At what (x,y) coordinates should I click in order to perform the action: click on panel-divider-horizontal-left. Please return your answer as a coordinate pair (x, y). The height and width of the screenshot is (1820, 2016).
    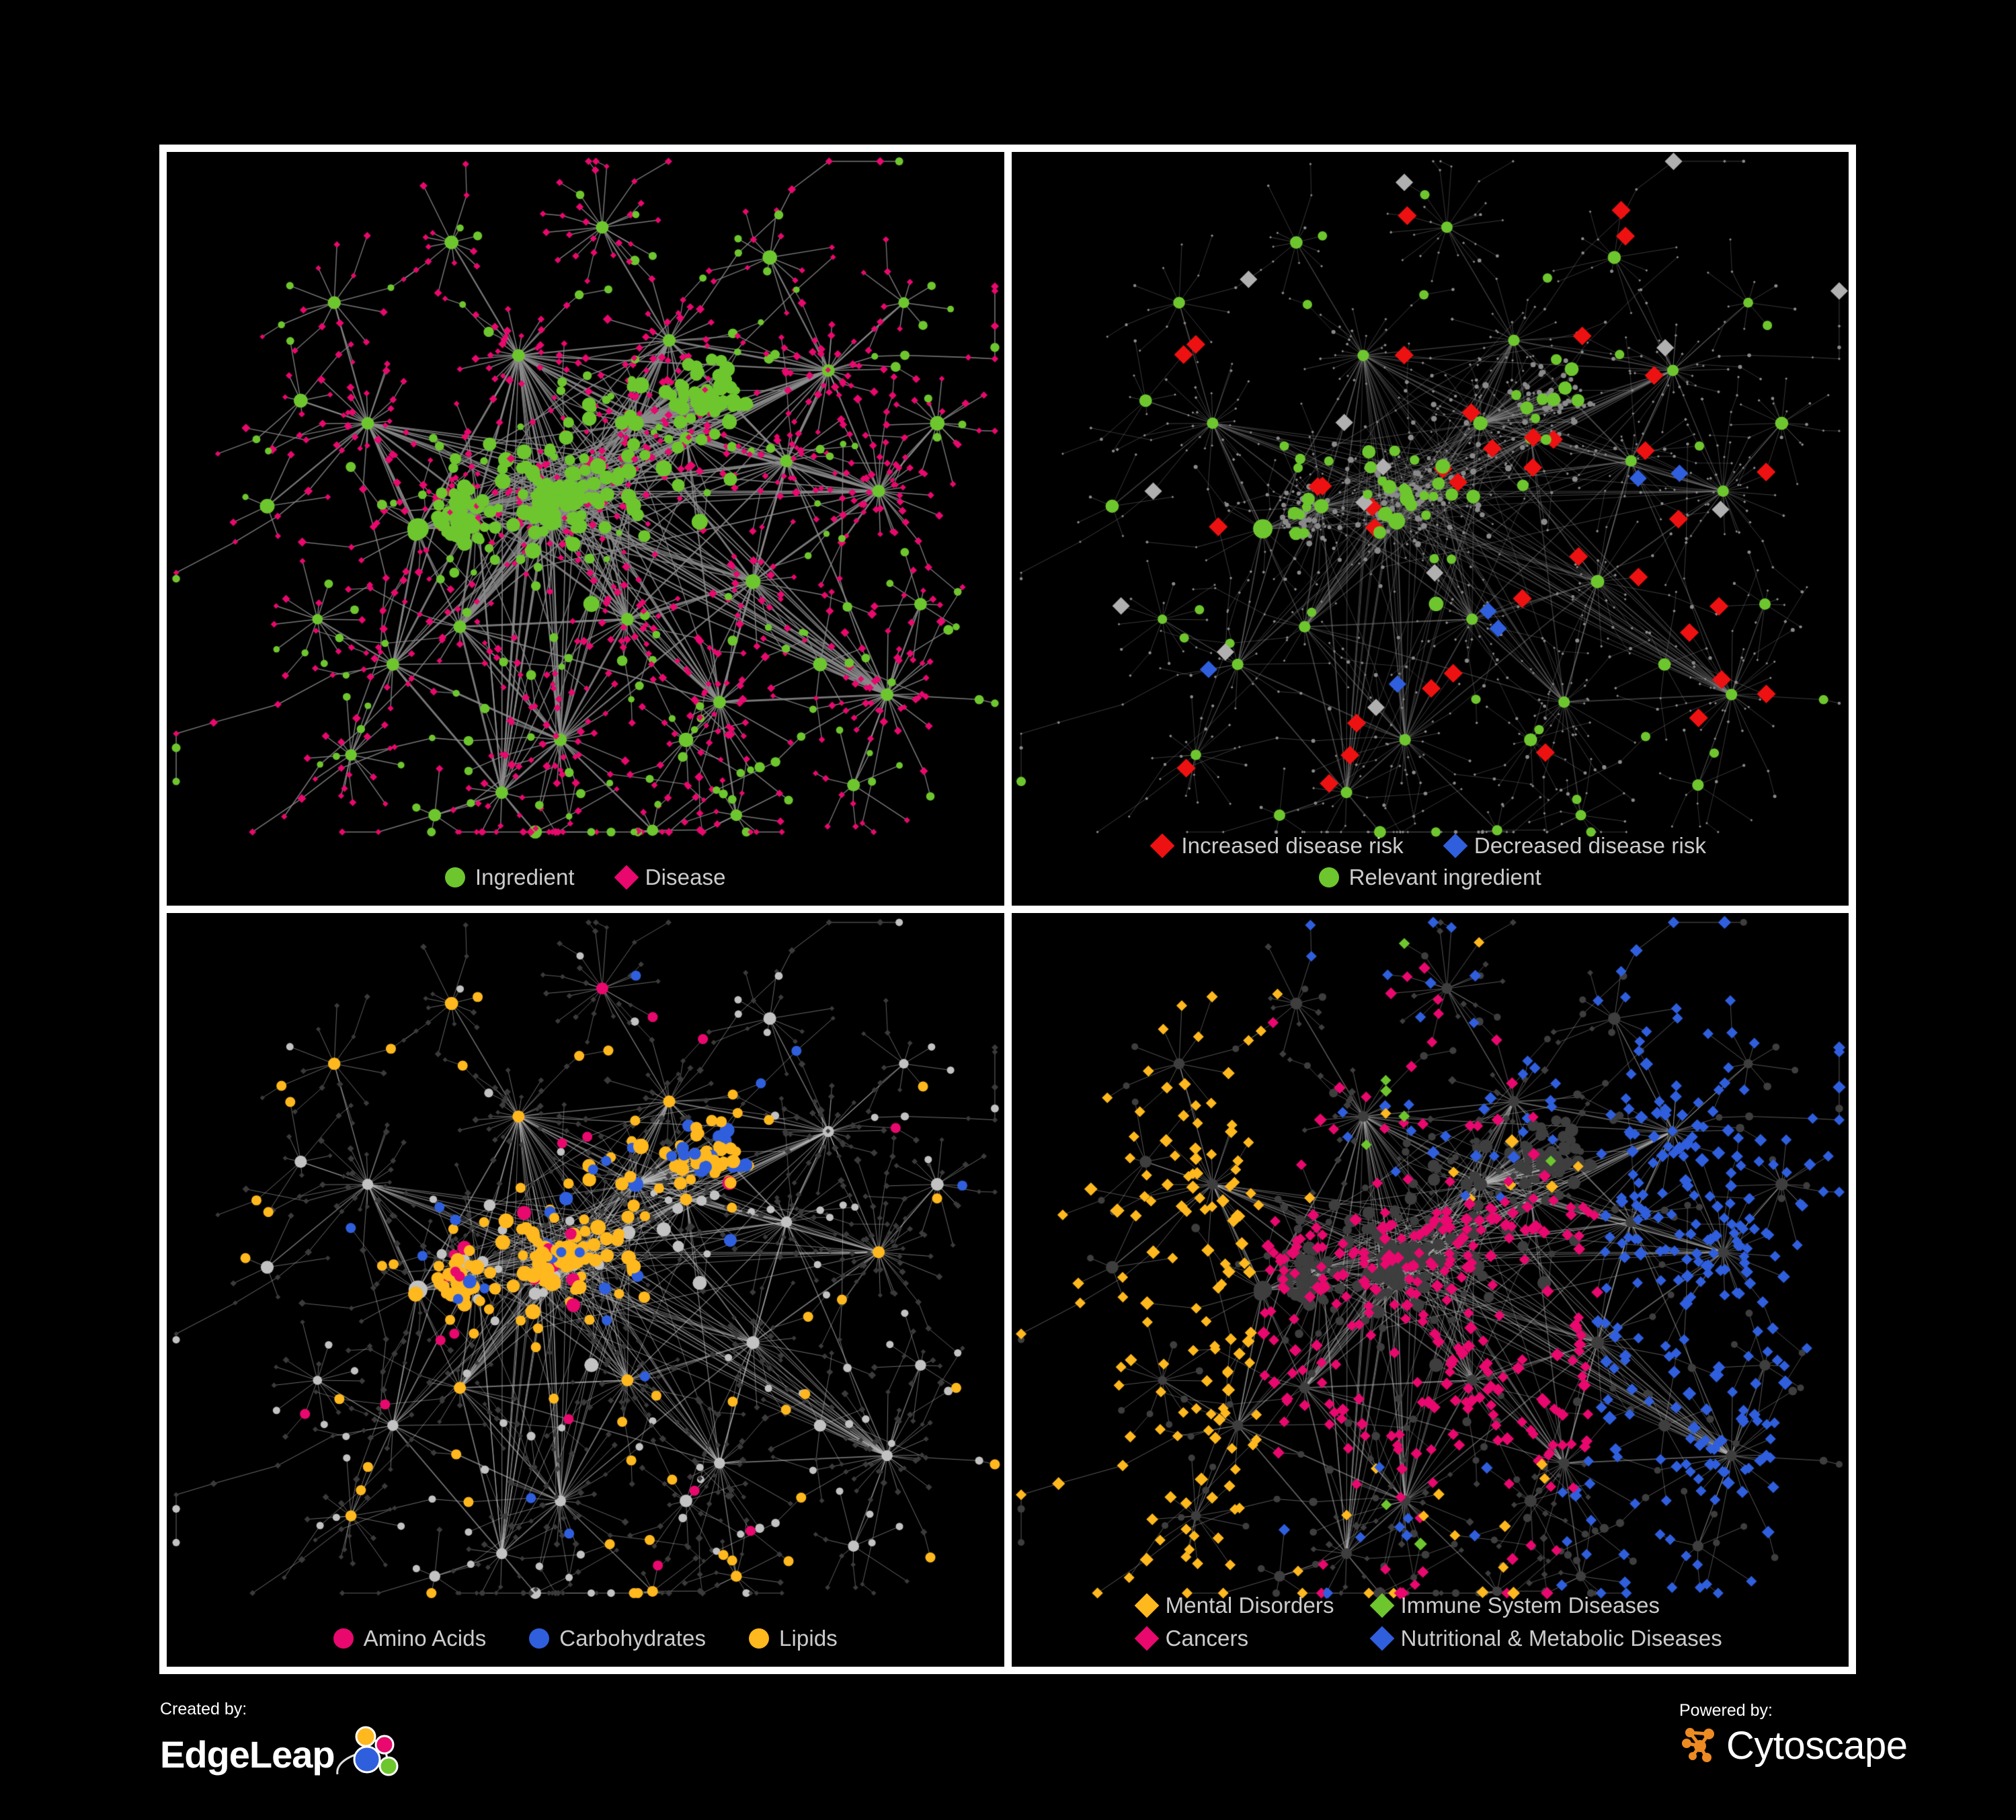
    Looking at the image, I should click on (585, 909).